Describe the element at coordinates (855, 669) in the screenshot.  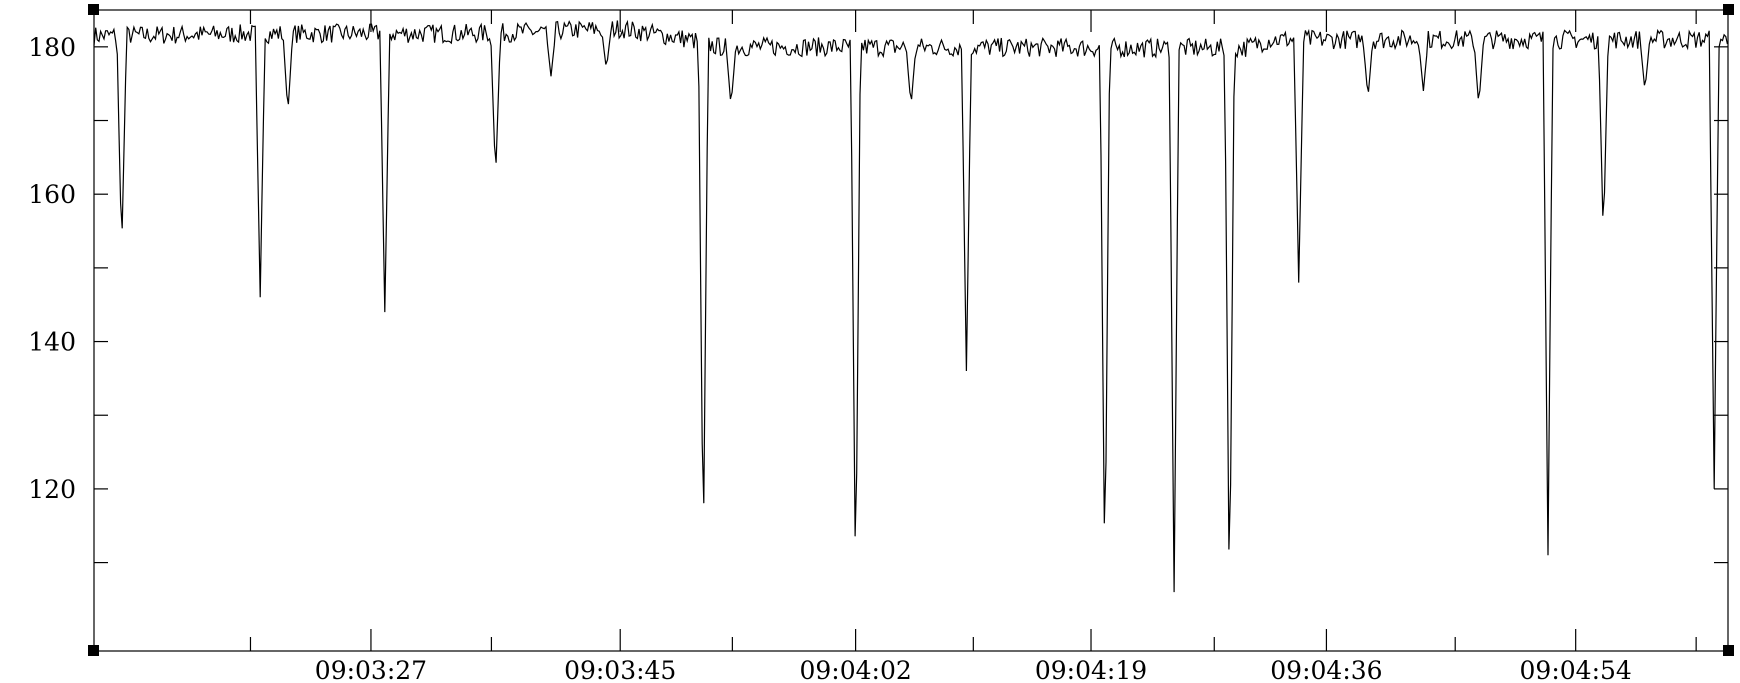
I see `x-tick-label: 09:04:02` at that location.